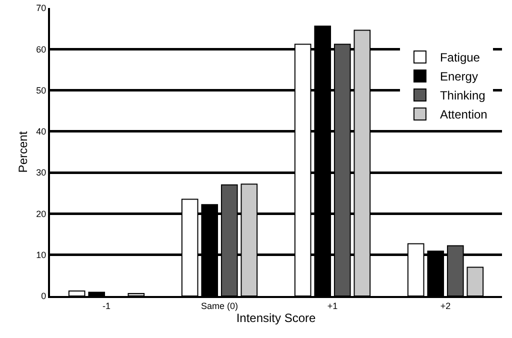 This screenshot has width=512, height=338. What do you see at coordinates (41, 255) in the screenshot?
I see `y-tick-label: 10` at bounding box center [41, 255].